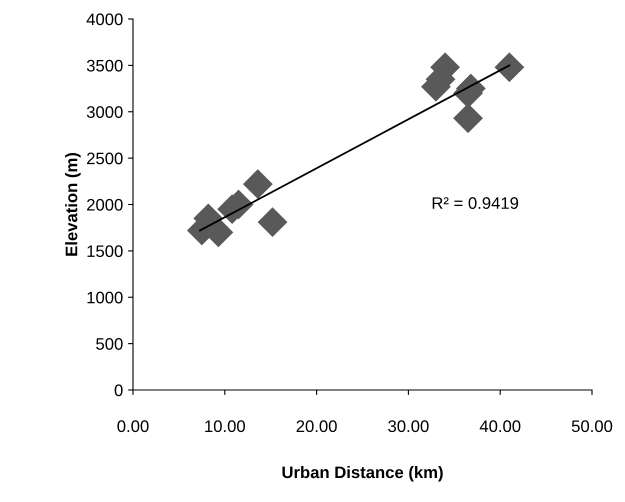 This screenshot has width=625, height=502. What do you see at coordinates (500, 426) in the screenshot?
I see `x-tick-label: 40.00` at bounding box center [500, 426].